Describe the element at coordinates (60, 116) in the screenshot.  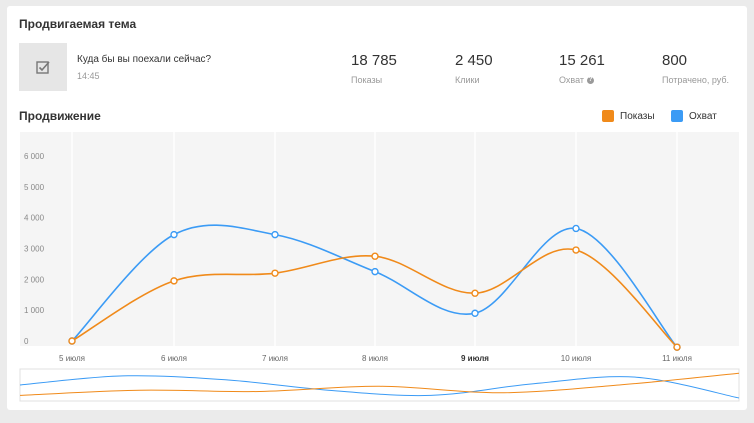
I see `promotion-title: Продвижение` at that location.